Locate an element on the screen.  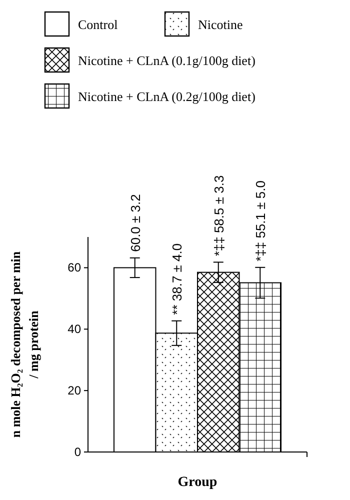
y-tick-label: 20 is located at coordinates (75, 391).